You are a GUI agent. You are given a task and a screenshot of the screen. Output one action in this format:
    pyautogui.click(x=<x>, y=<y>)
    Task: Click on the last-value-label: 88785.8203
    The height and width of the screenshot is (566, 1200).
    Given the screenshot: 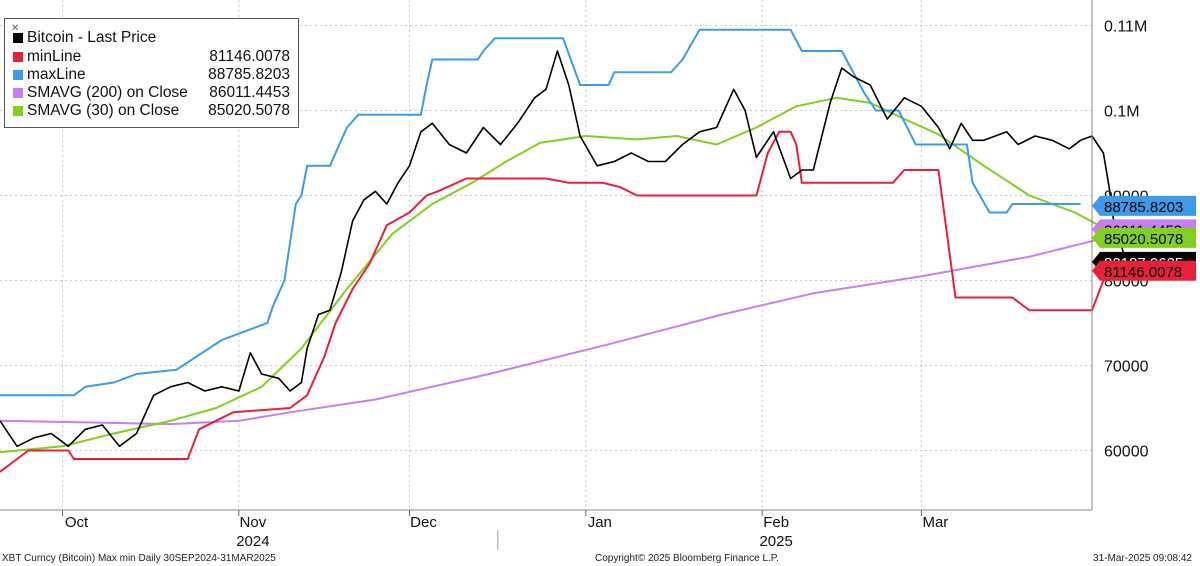 What is the action you would take?
    pyautogui.click(x=1144, y=205)
    